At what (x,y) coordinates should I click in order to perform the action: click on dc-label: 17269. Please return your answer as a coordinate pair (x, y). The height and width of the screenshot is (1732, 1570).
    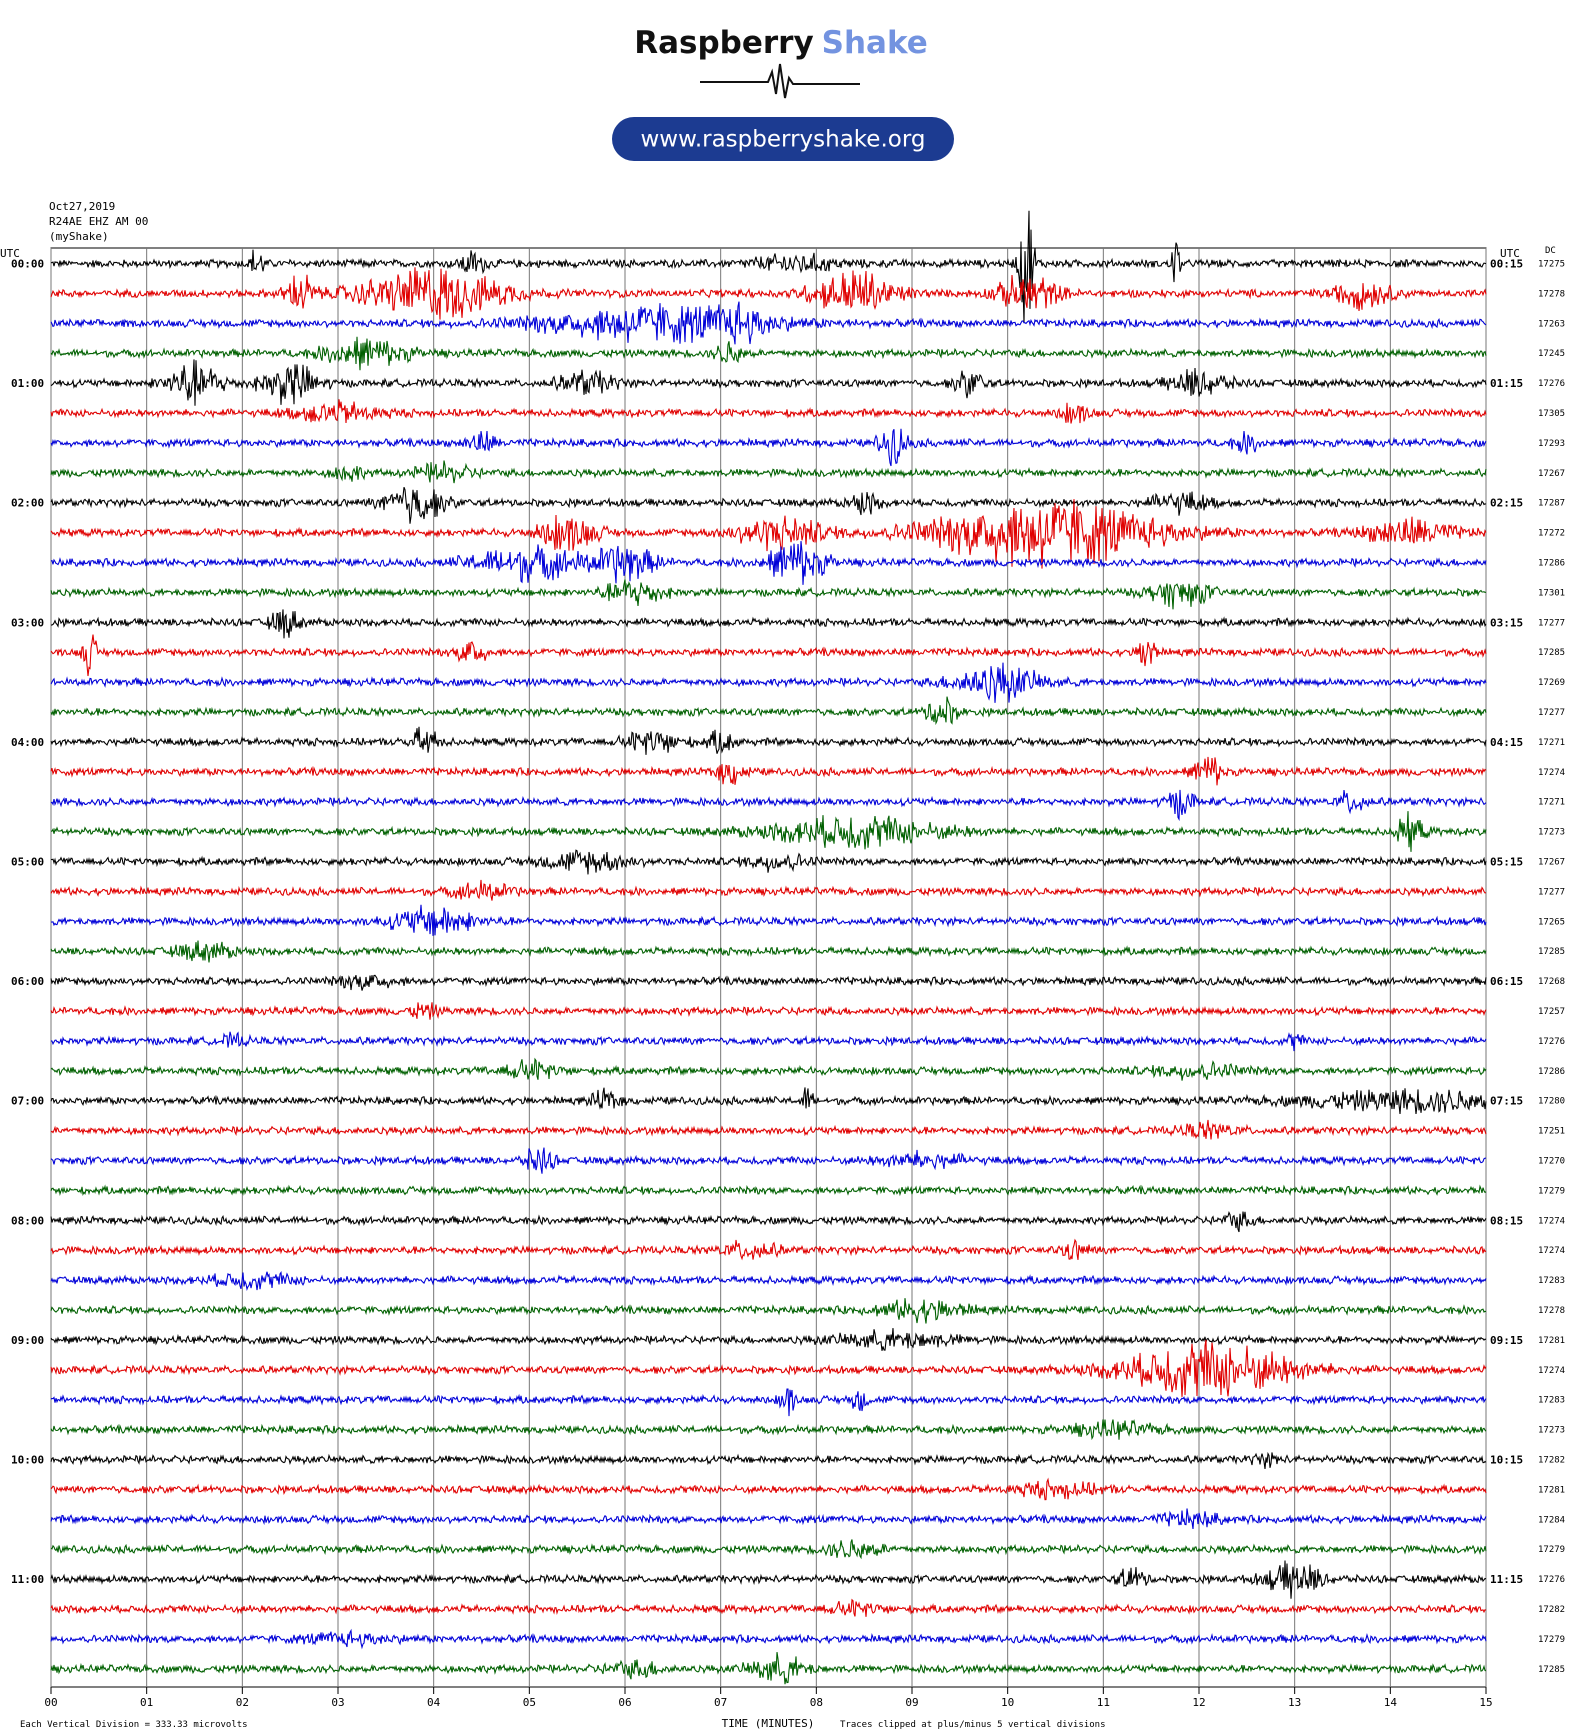
    Looking at the image, I should click on (1551, 683).